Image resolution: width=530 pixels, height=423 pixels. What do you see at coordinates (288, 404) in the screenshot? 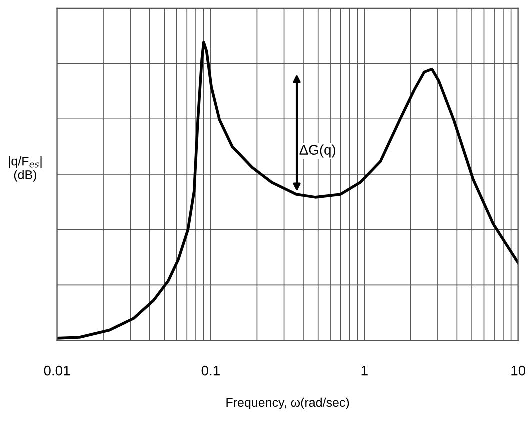
I see `x-axis-title: Frequency, ω(rad/sec)` at bounding box center [288, 404].